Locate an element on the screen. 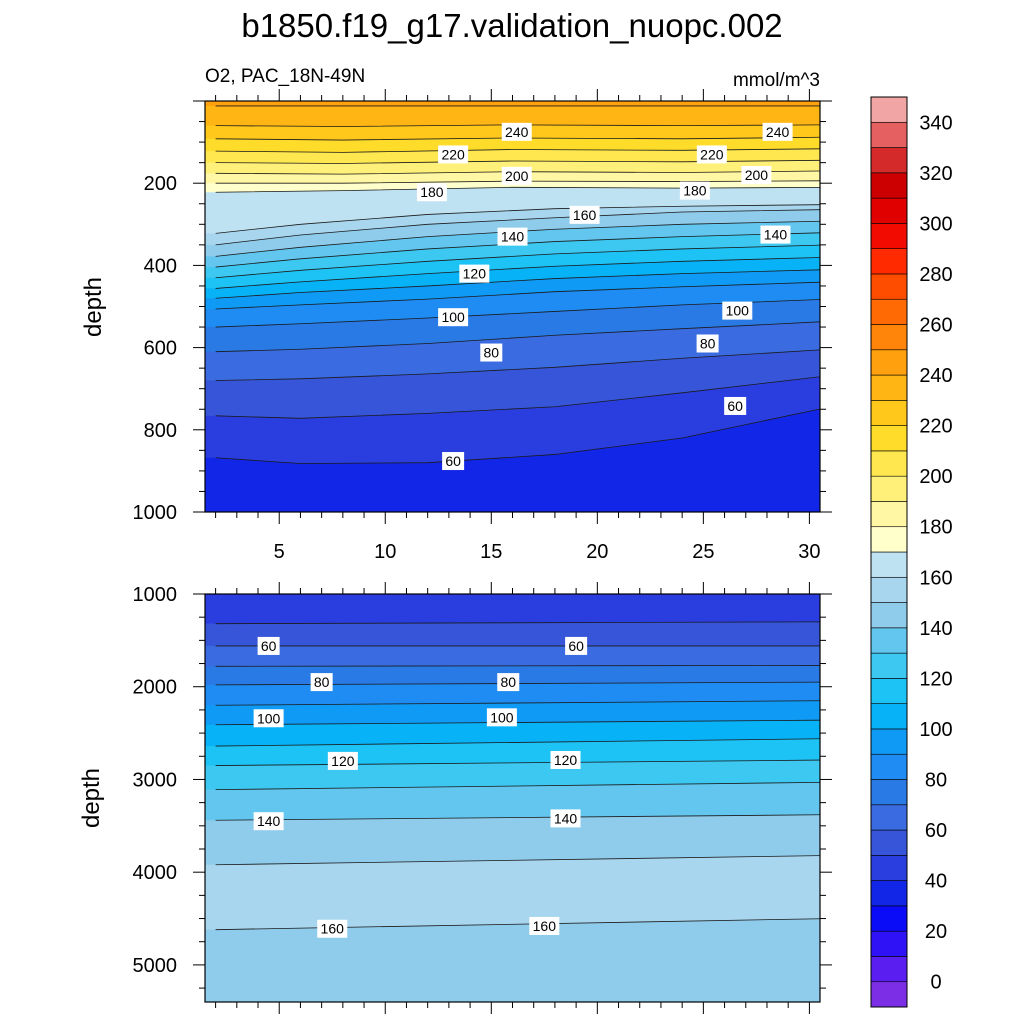 The height and width of the screenshot is (1024, 1024). colorbar-tick-label: 100 is located at coordinates (935, 730).